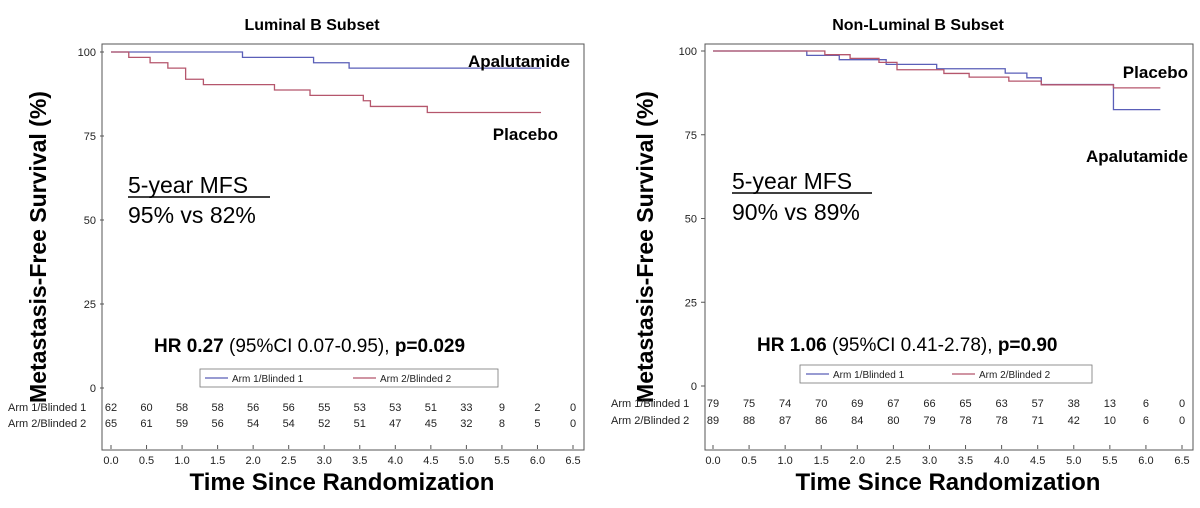 The width and height of the screenshot is (1200, 508). What do you see at coordinates (821, 404) in the screenshot?
I see `risk-count-arm1: 70` at bounding box center [821, 404].